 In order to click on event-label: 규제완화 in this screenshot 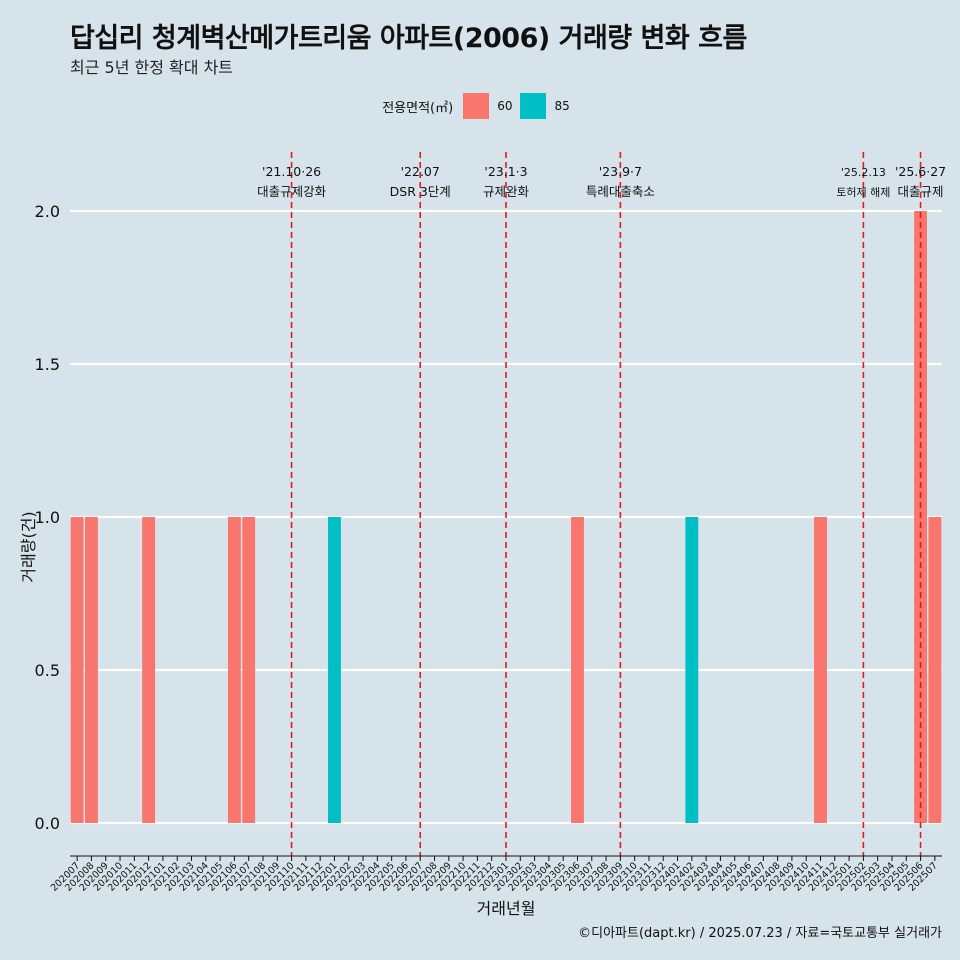, I will do `click(506, 191)`.